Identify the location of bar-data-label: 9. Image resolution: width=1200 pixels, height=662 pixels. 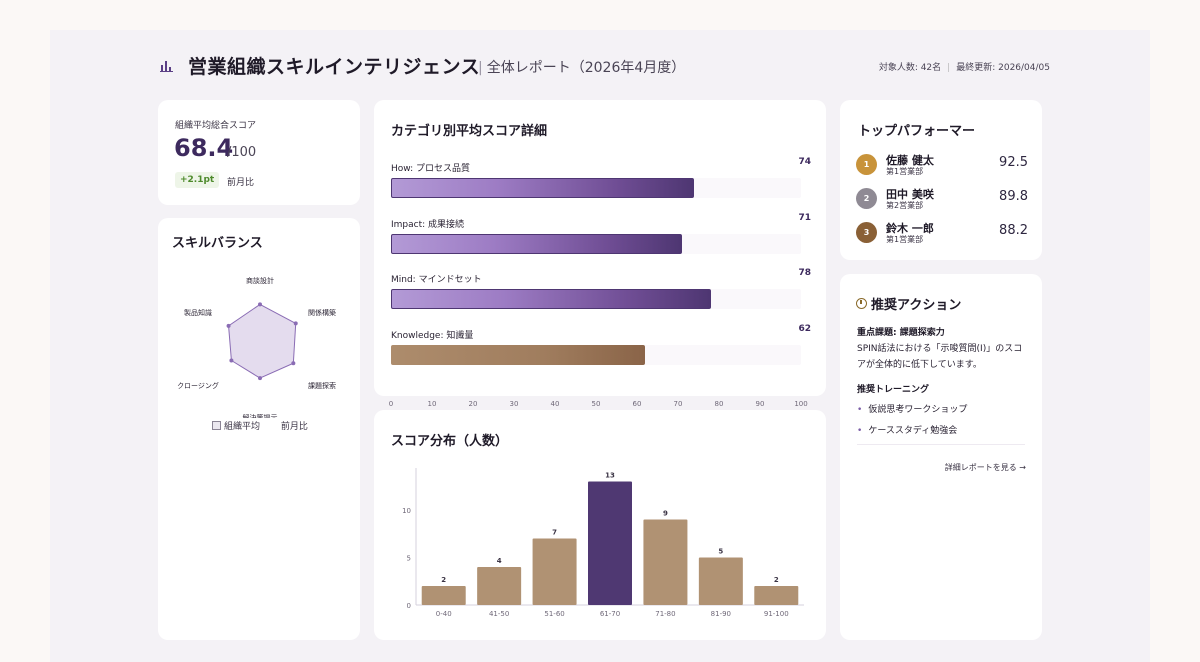
(665, 514).